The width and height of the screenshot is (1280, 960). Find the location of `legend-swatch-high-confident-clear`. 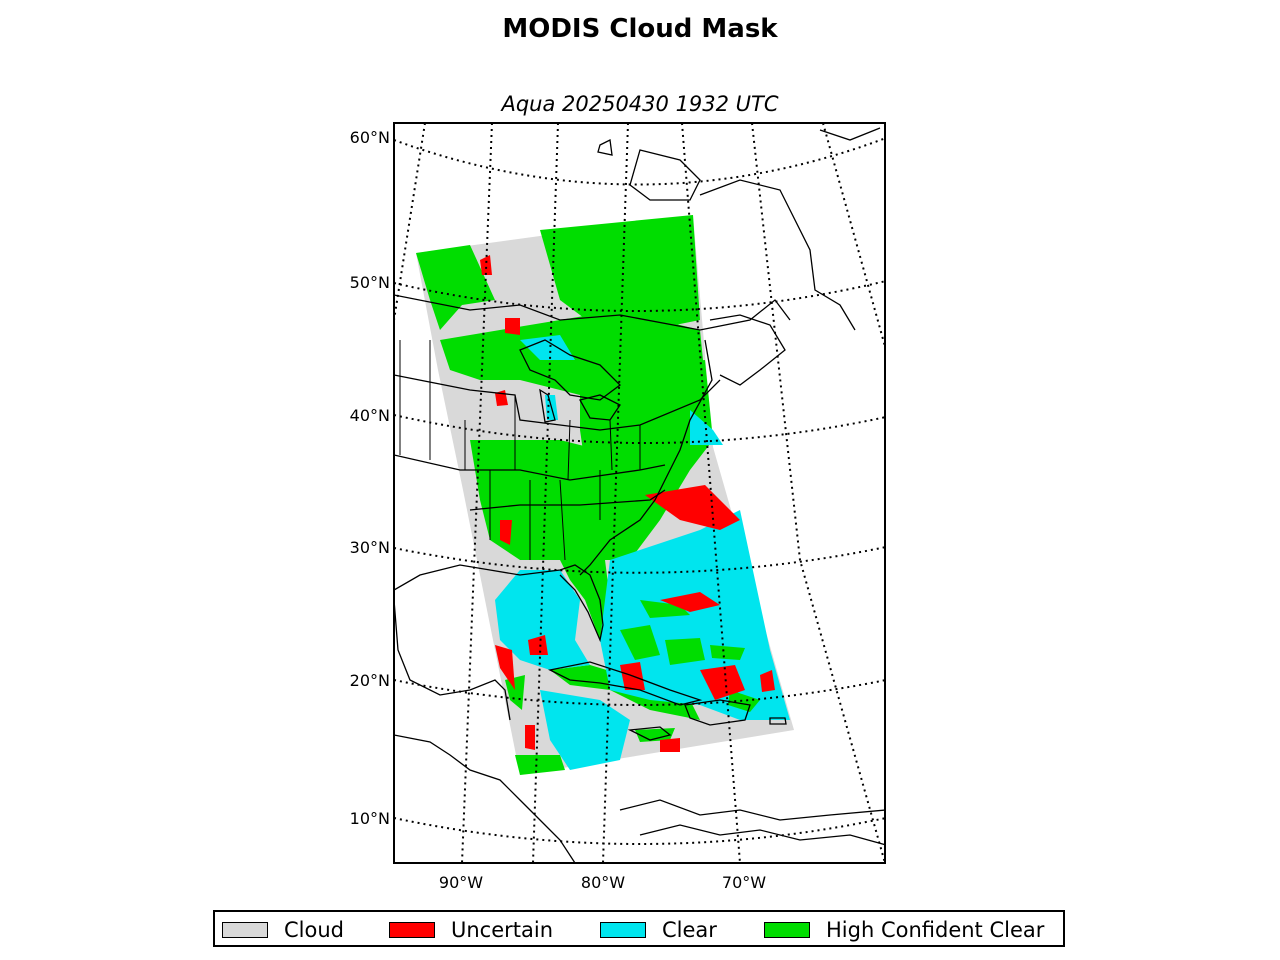

legend-swatch-high-confident-clear is located at coordinates (787, 929).